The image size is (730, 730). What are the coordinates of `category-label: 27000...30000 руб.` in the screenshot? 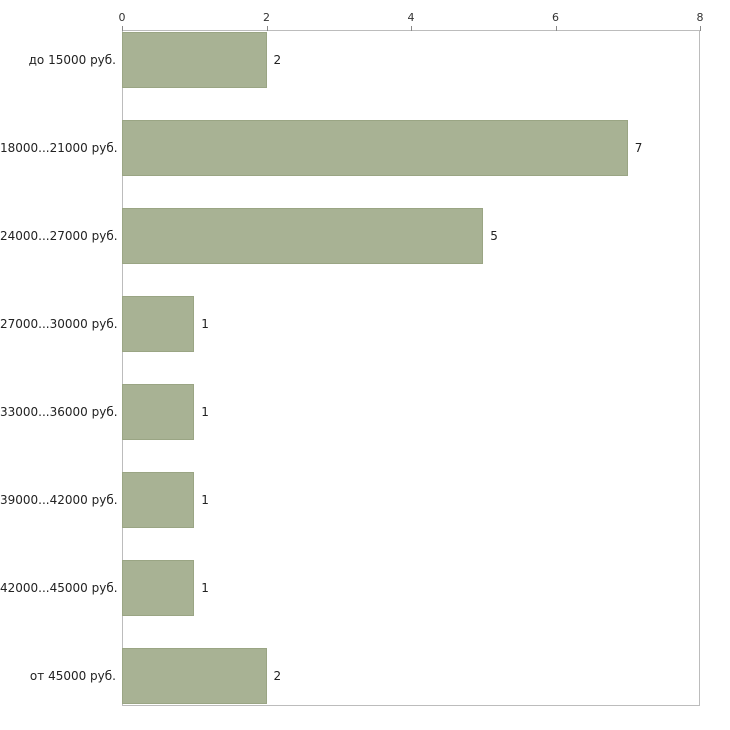 It's located at (59, 324).